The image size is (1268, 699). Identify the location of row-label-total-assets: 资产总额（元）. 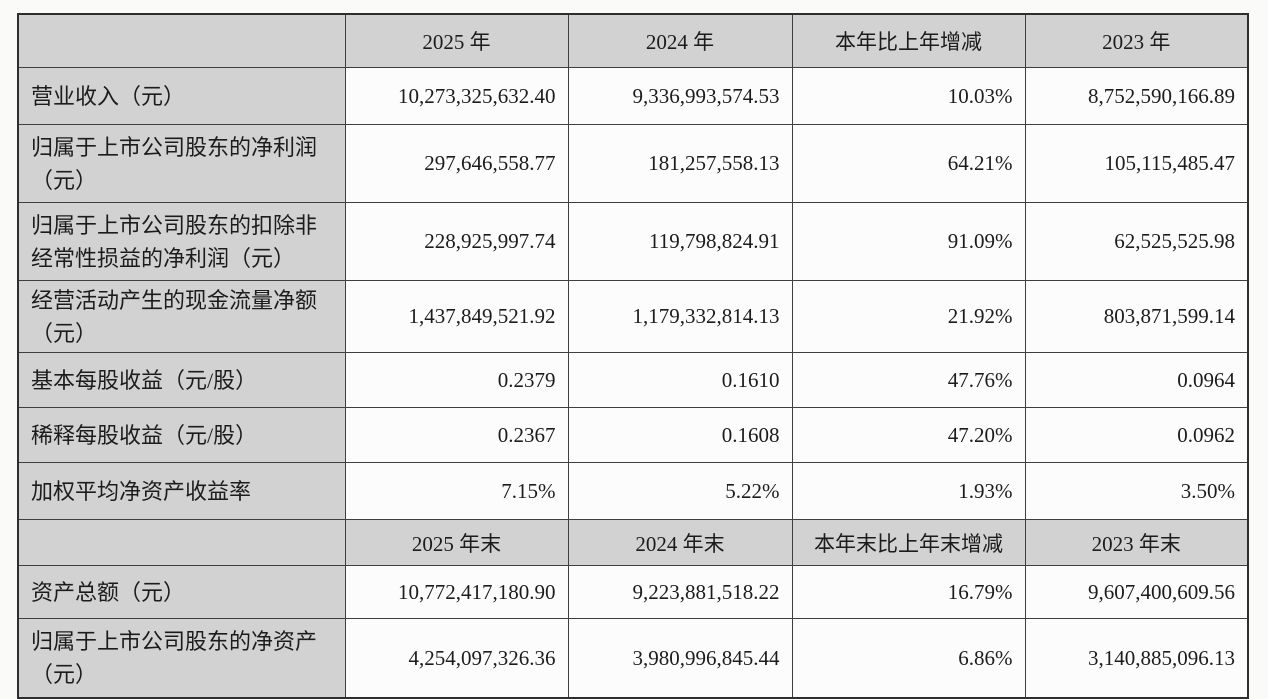
(181, 592).